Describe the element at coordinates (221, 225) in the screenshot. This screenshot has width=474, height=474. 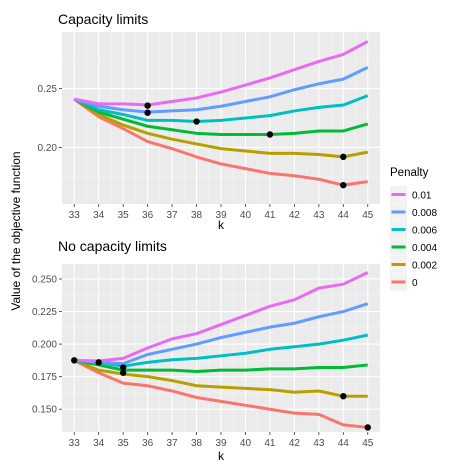
I see `x-axis-title-capacity-limits: k` at that location.